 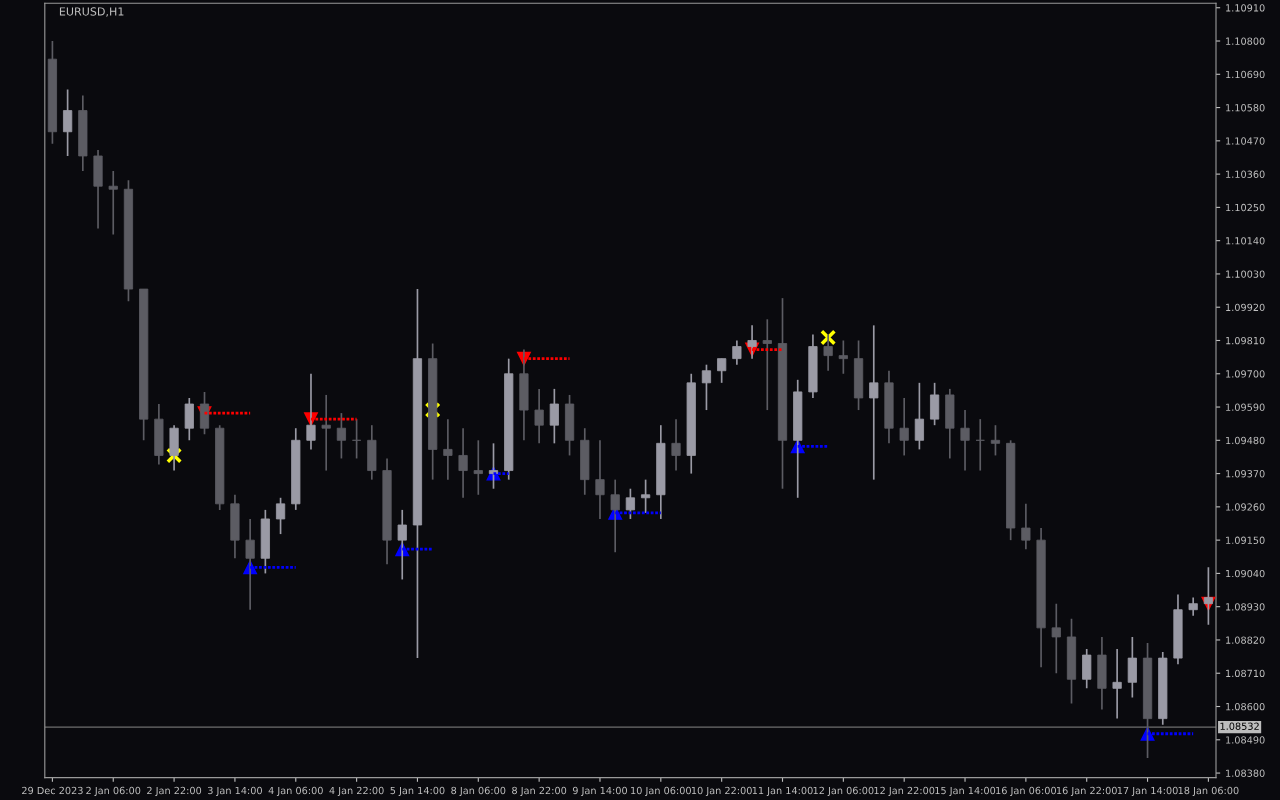 I want to click on y-tick-label: 1.09040, so click(x=1245, y=573).